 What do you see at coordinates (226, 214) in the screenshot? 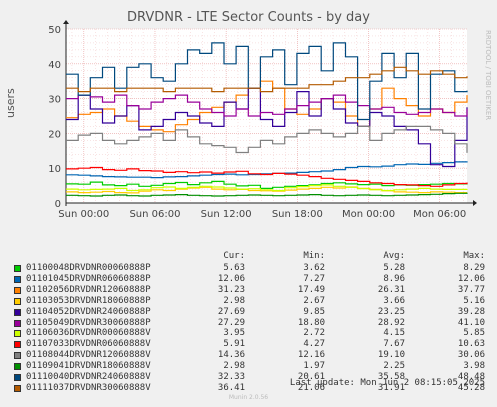
I see `x-tick-label: Sun 12:00` at bounding box center [226, 214].